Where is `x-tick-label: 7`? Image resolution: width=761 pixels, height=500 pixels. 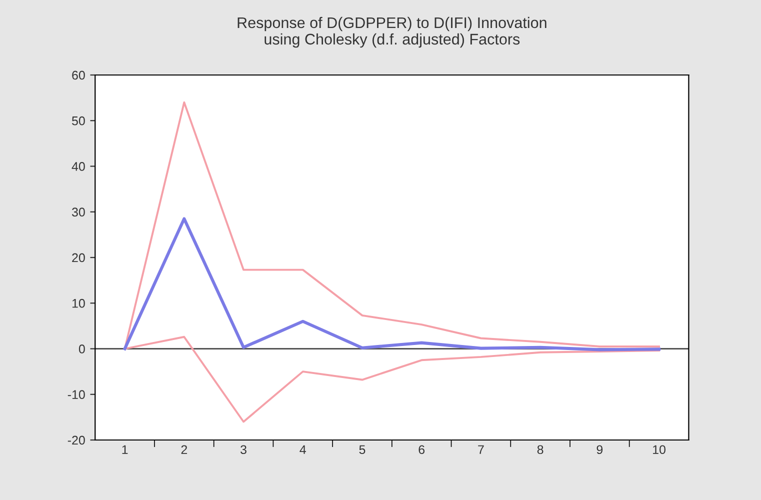 x-tick-label: 7 is located at coordinates (481, 449).